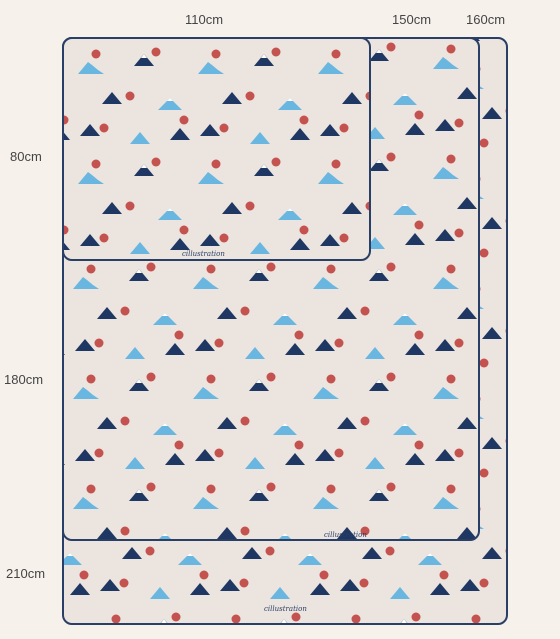  What do you see at coordinates (26, 156) in the screenshot?
I see `height-80-label: 80cm` at bounding box center [26, 156].